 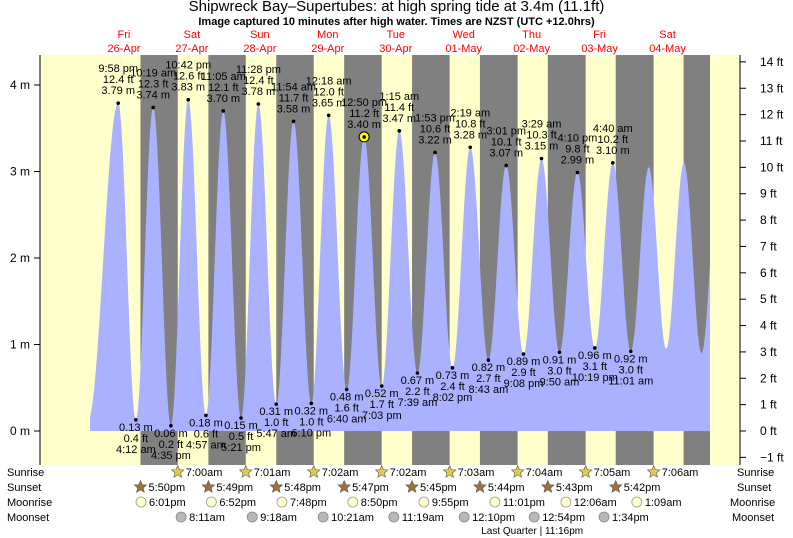 I want to click on moonrise-time-label: 11:01pm, so click(x=524, y=503).